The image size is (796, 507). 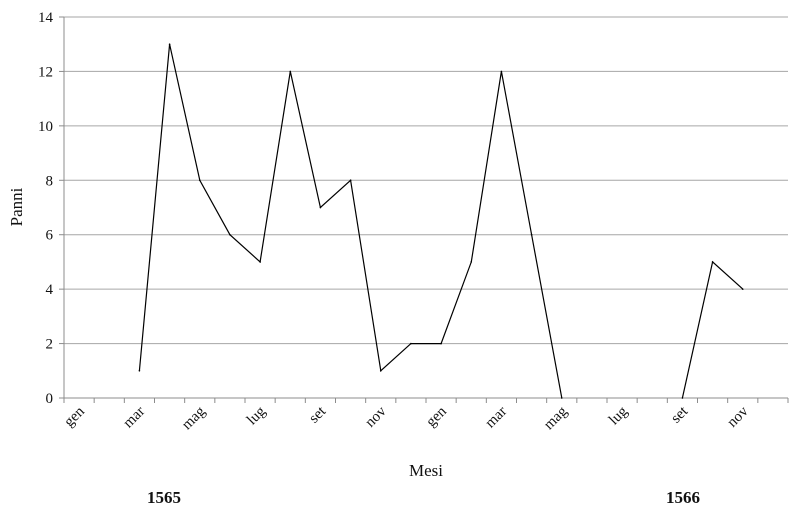 What do you see at coordinates (426, 470) in the screenshot?
I see `x-axis-title: Mesi` at bounding box center [426, 470].